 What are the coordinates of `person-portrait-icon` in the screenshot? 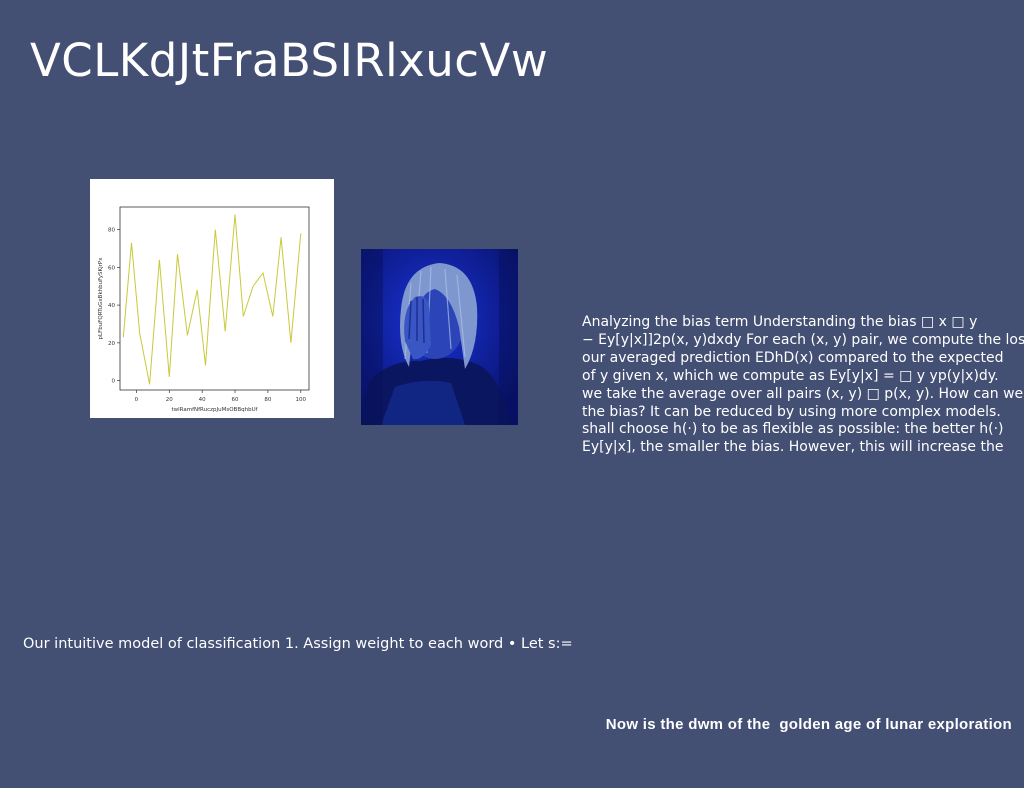 It's located at (439, 337).